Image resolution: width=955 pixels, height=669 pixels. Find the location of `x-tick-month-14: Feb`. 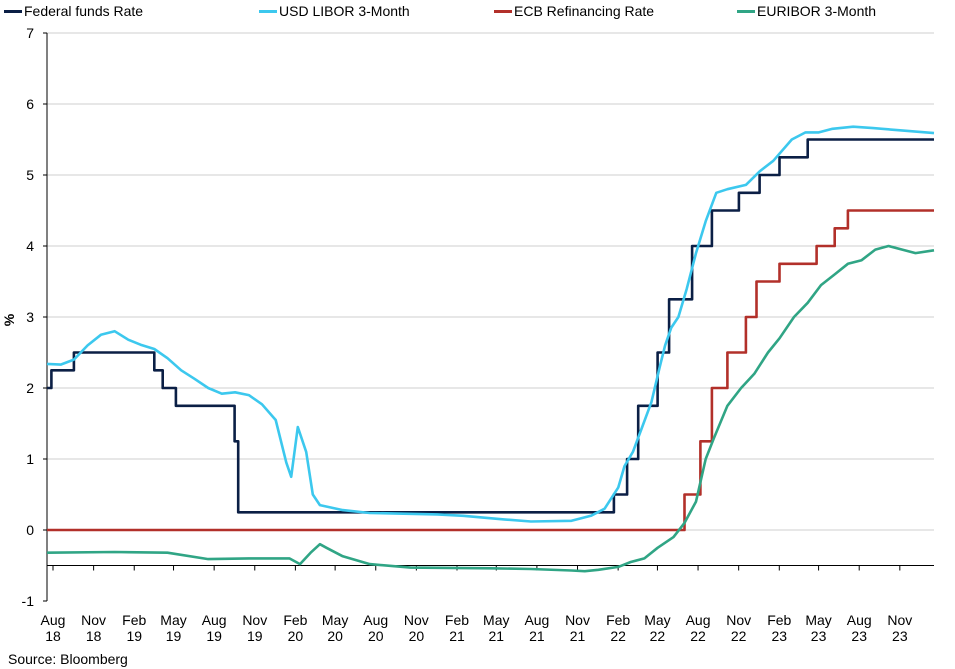

x-tick-month-14: Feb is located at coordinates (618, 620).